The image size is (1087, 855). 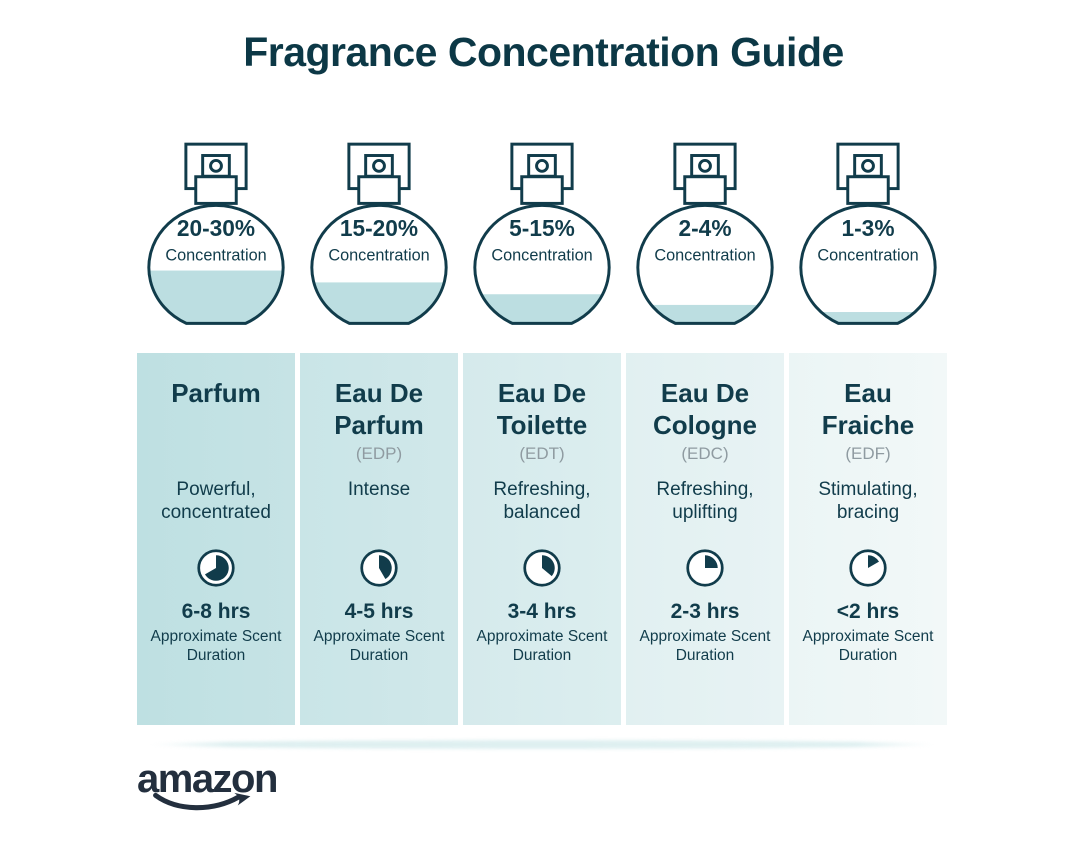 What do you see at coordinates (868, 409) in the screenshot?
I see `column-name: Eau Fraiche` at bounding box center [868, 409].